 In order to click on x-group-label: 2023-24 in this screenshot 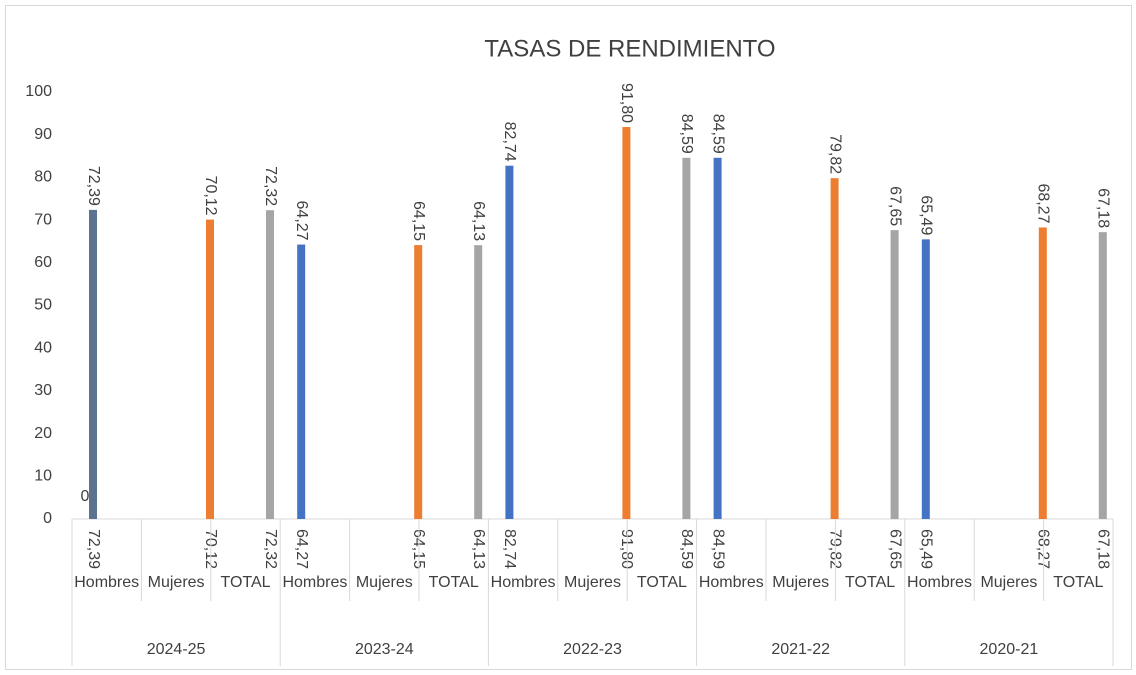, I will do `click(384, 649)`.